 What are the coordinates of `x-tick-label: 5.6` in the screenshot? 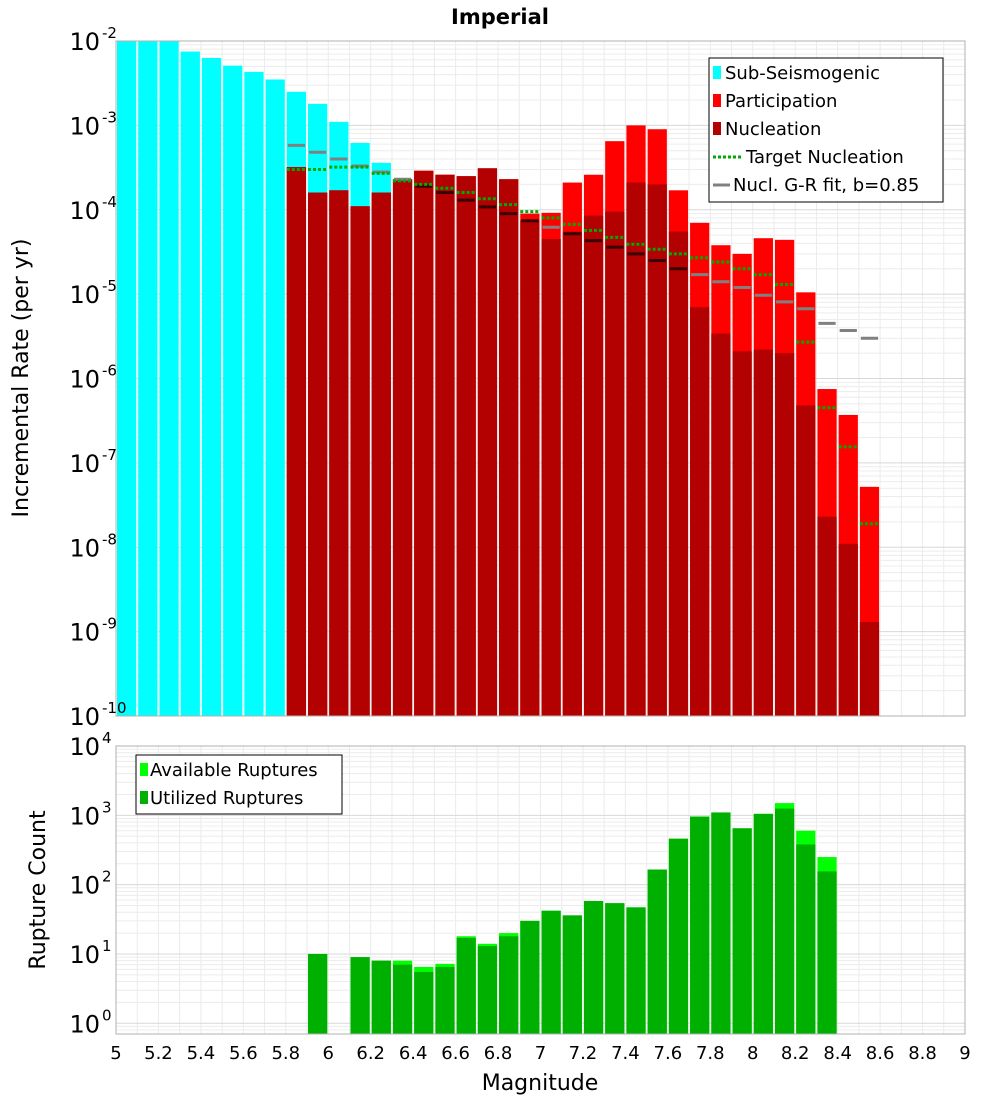 It's located at (243, 1053).